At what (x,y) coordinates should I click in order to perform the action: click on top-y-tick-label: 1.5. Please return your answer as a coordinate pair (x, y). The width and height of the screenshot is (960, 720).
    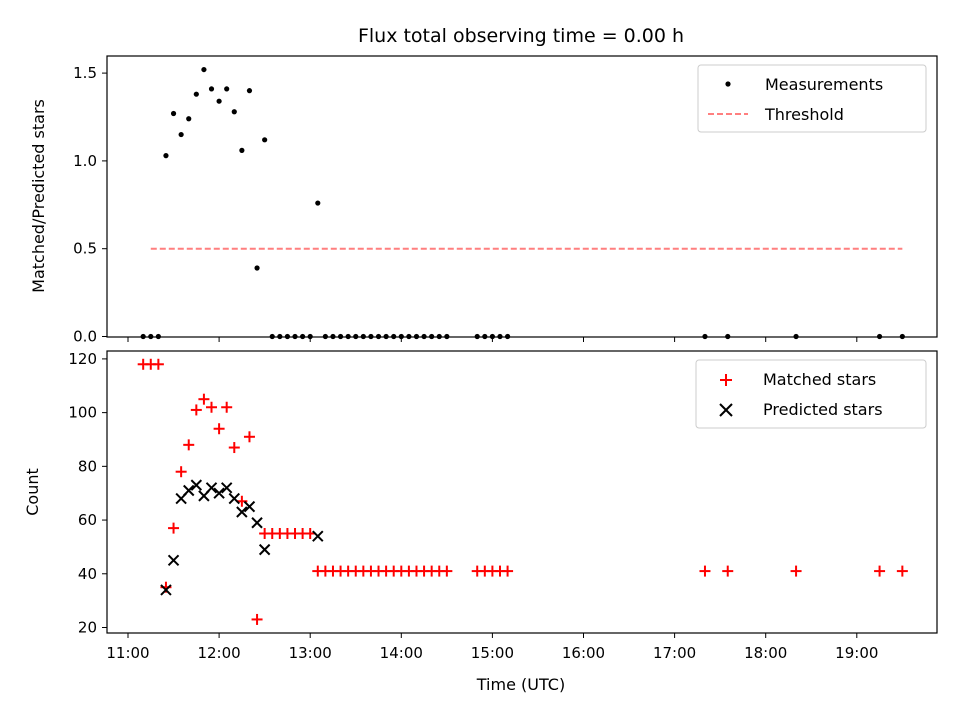
    Looking at the image, I should click on (85, 73).